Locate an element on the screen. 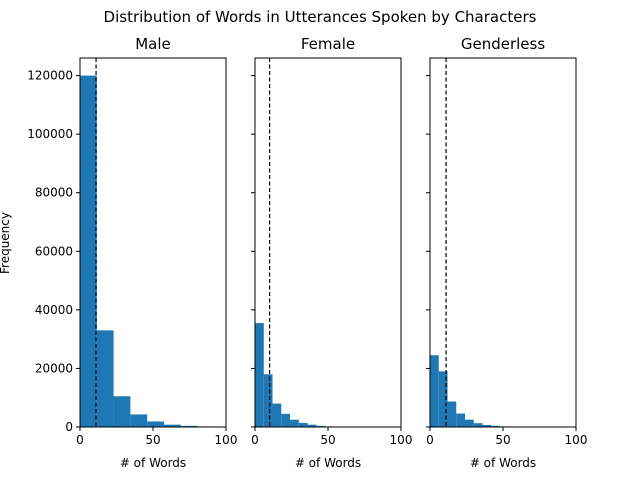  y-tick-label: 60000 is located at coordinates (54, 251).